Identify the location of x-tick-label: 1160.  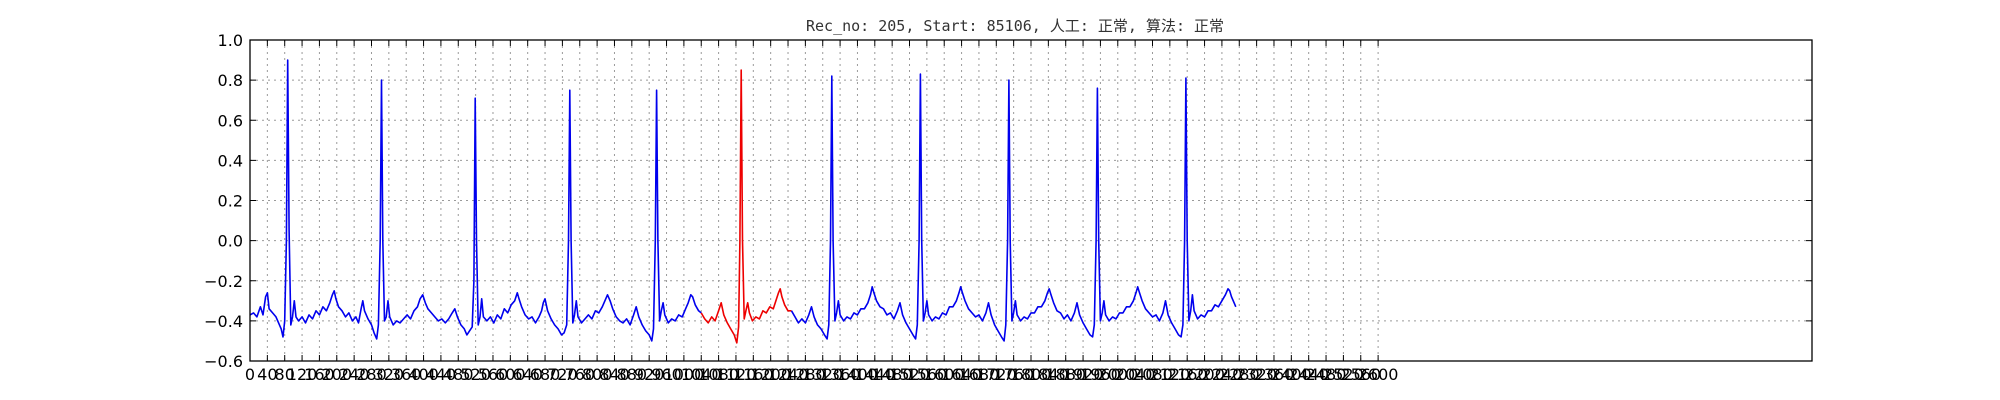
(753, 374).